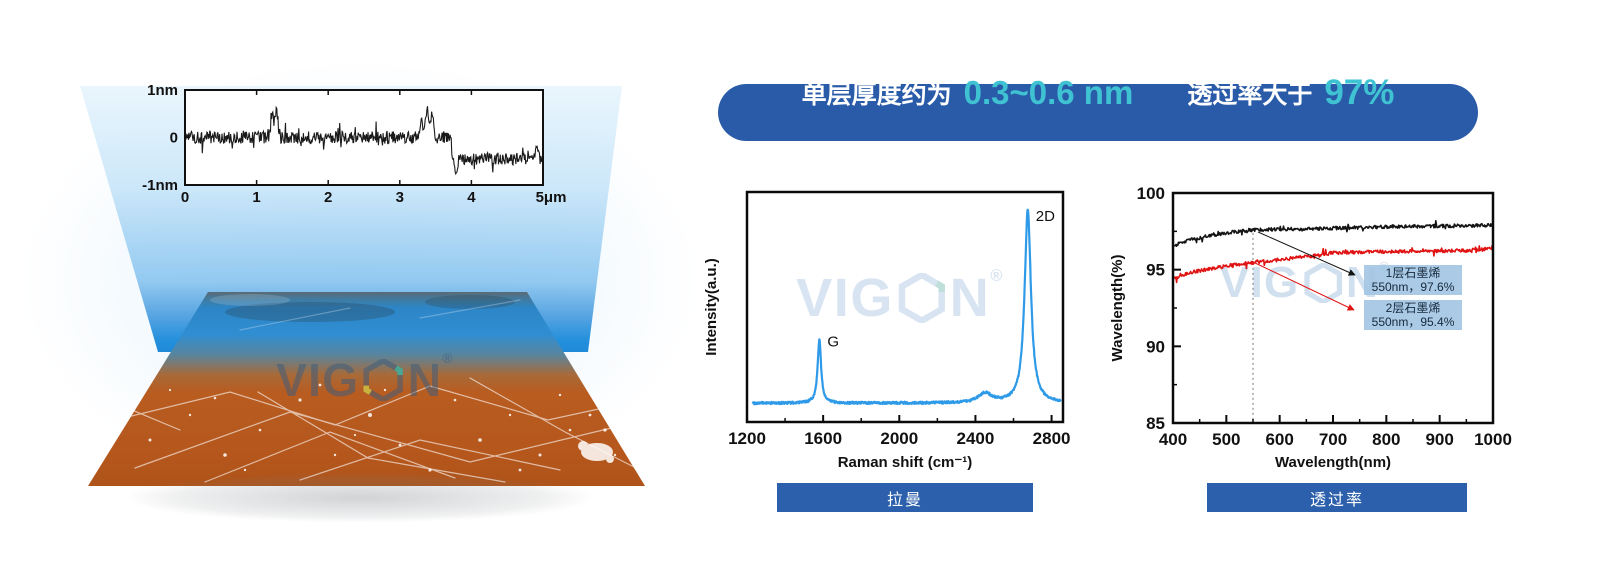  I want to click on peak-label: G, so click(833, 341).